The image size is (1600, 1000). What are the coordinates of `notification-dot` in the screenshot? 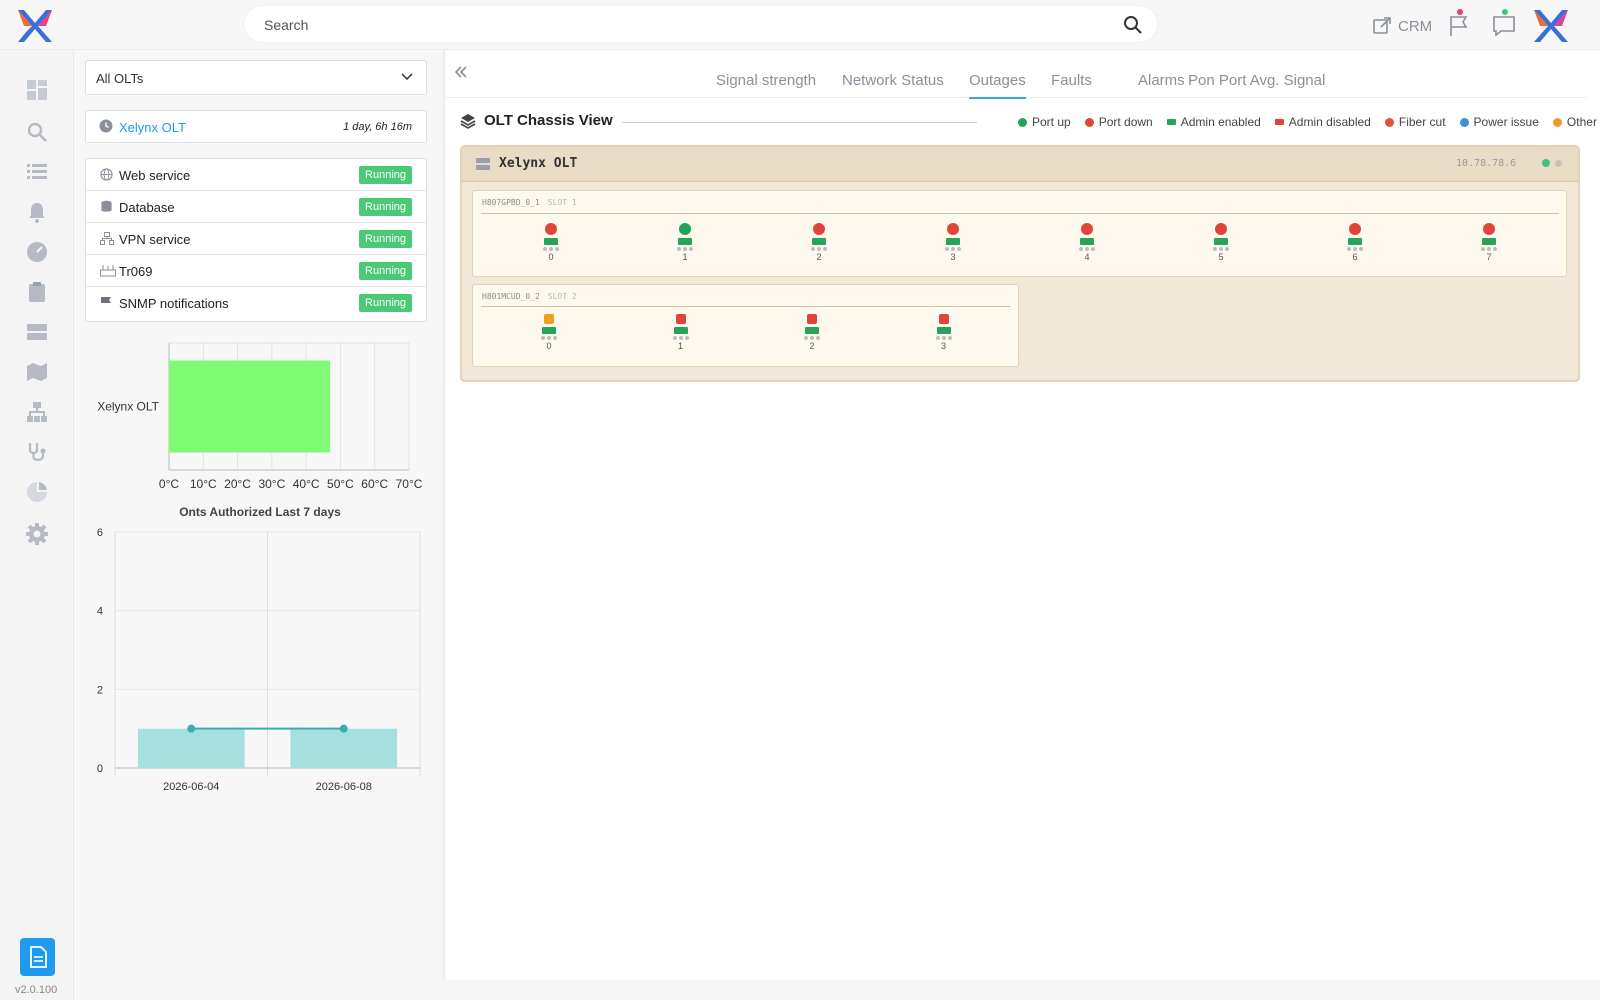 It's located at (1505, 12).